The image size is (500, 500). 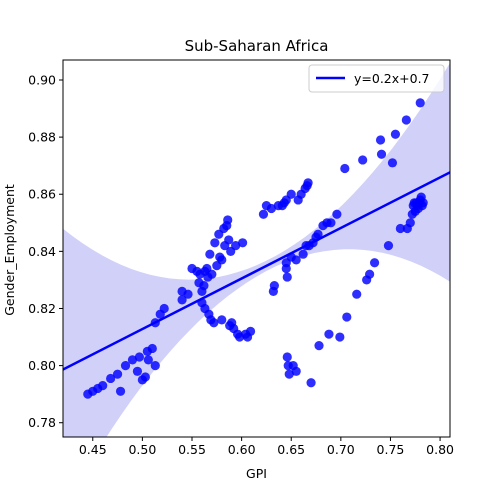 I want to click on x-tick-label: 0.45, so click(x=93, y=449).